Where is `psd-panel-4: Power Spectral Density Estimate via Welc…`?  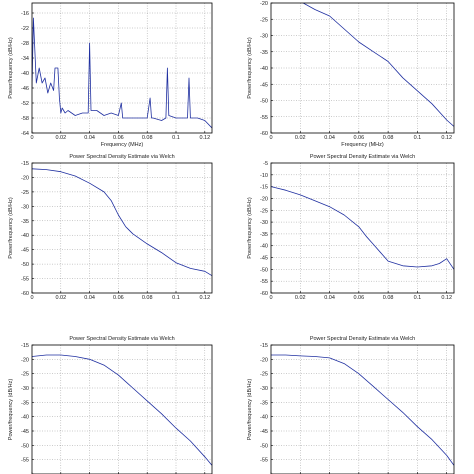
psd-panel-4: Power Spectral Density Estimate via Welc… is located at coordinates (351, 227).